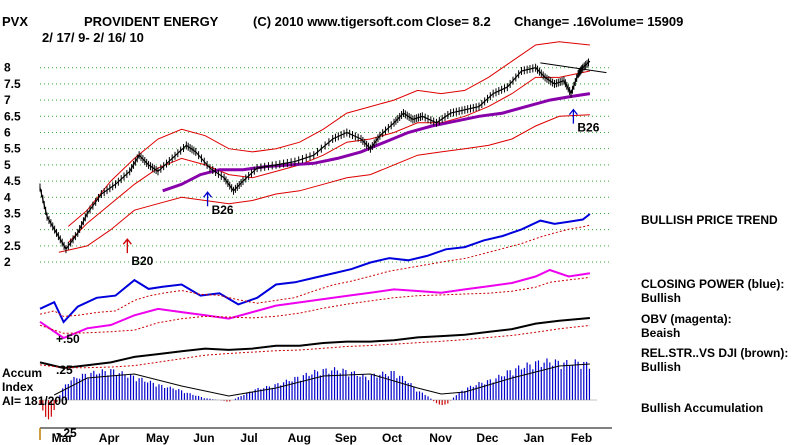 This screenshot has height=445, width=800. What do you see at coordinates (203, 438) in the screenshot?
I see `x-tick-label: Jun` at bounding box center [203, 438].